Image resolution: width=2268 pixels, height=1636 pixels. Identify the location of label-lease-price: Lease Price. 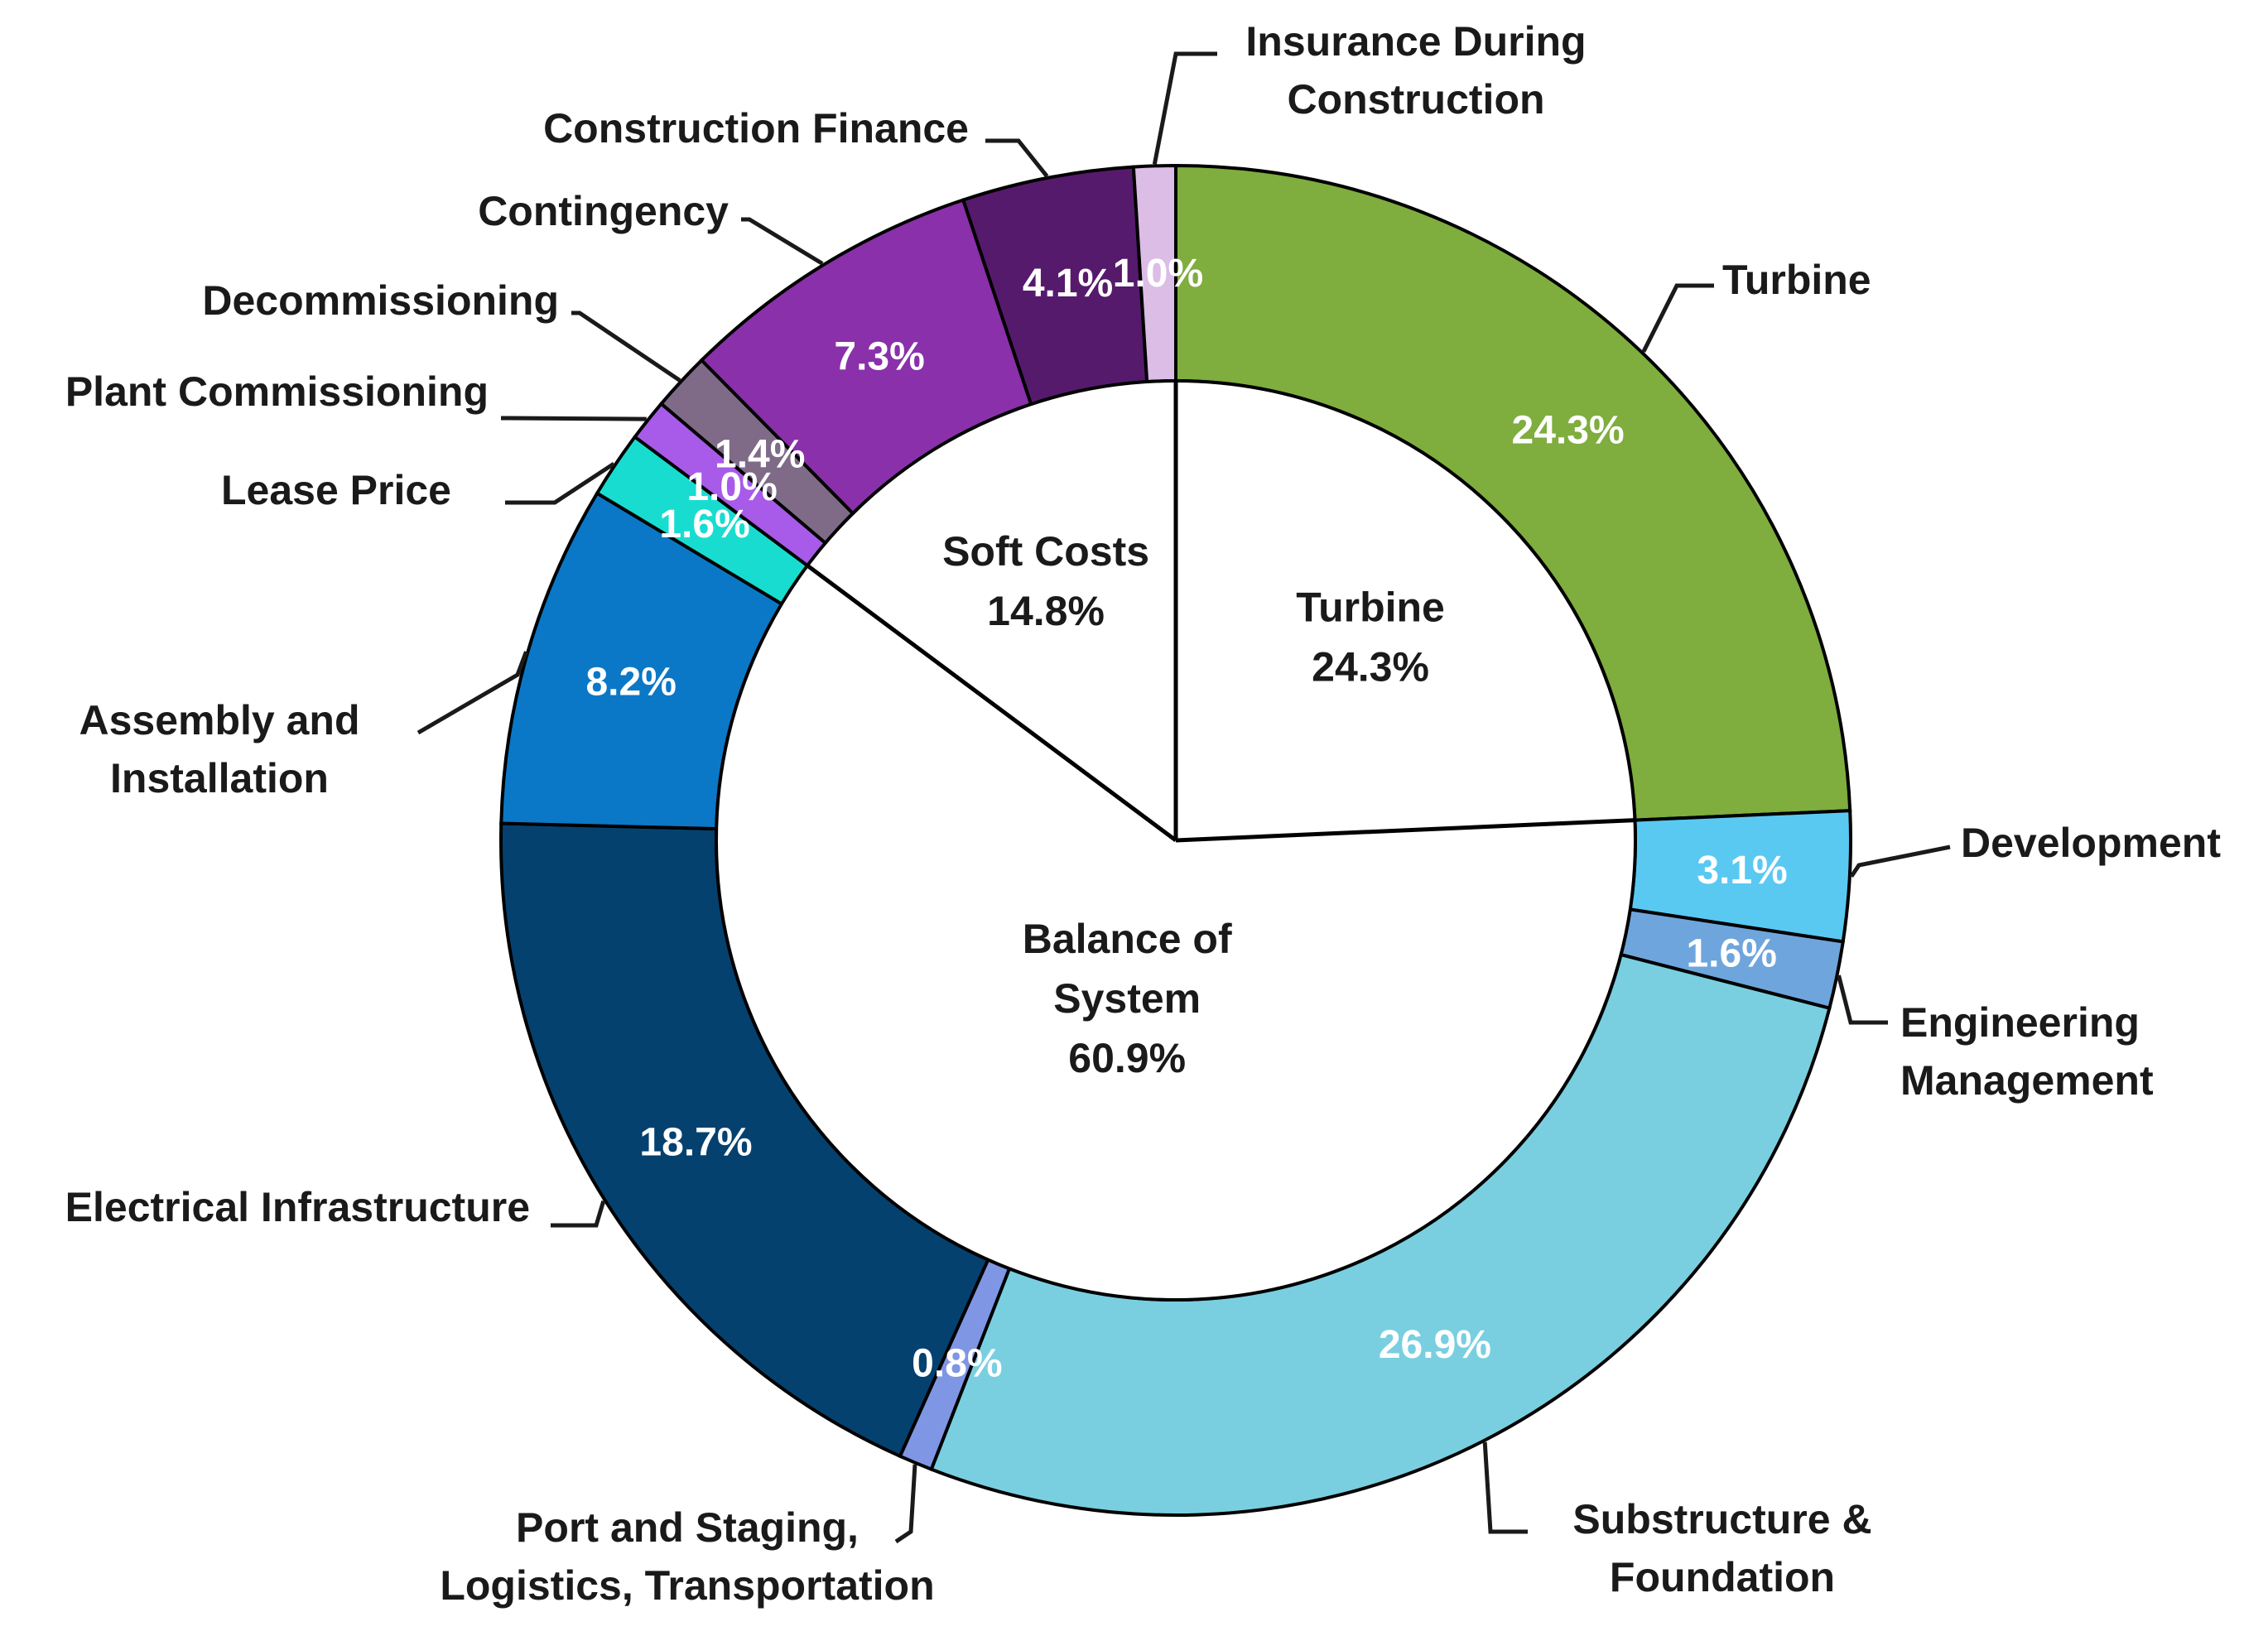
(336, 490).